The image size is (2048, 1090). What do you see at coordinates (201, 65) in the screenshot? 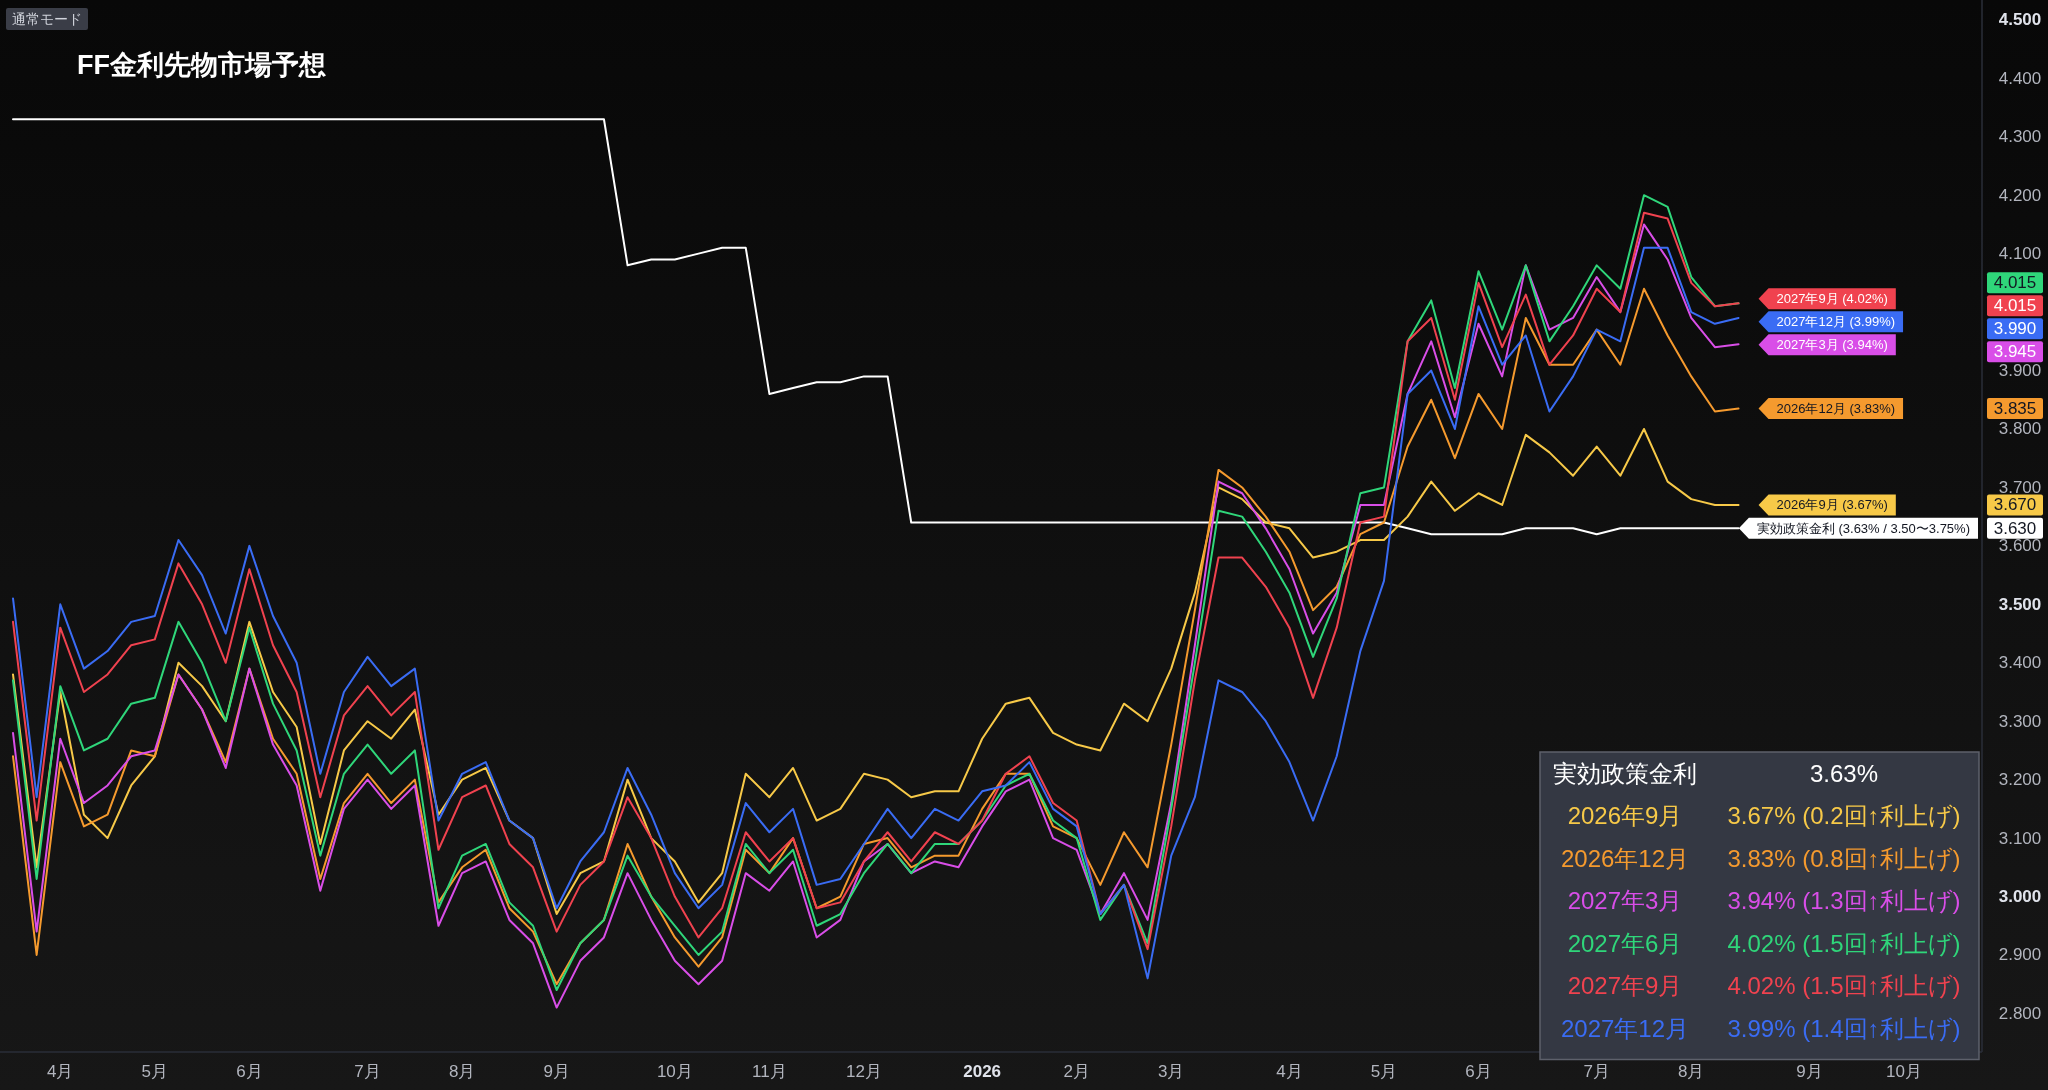
I see `text: FF金利先物市場予想` at bounding box center [201, 65].